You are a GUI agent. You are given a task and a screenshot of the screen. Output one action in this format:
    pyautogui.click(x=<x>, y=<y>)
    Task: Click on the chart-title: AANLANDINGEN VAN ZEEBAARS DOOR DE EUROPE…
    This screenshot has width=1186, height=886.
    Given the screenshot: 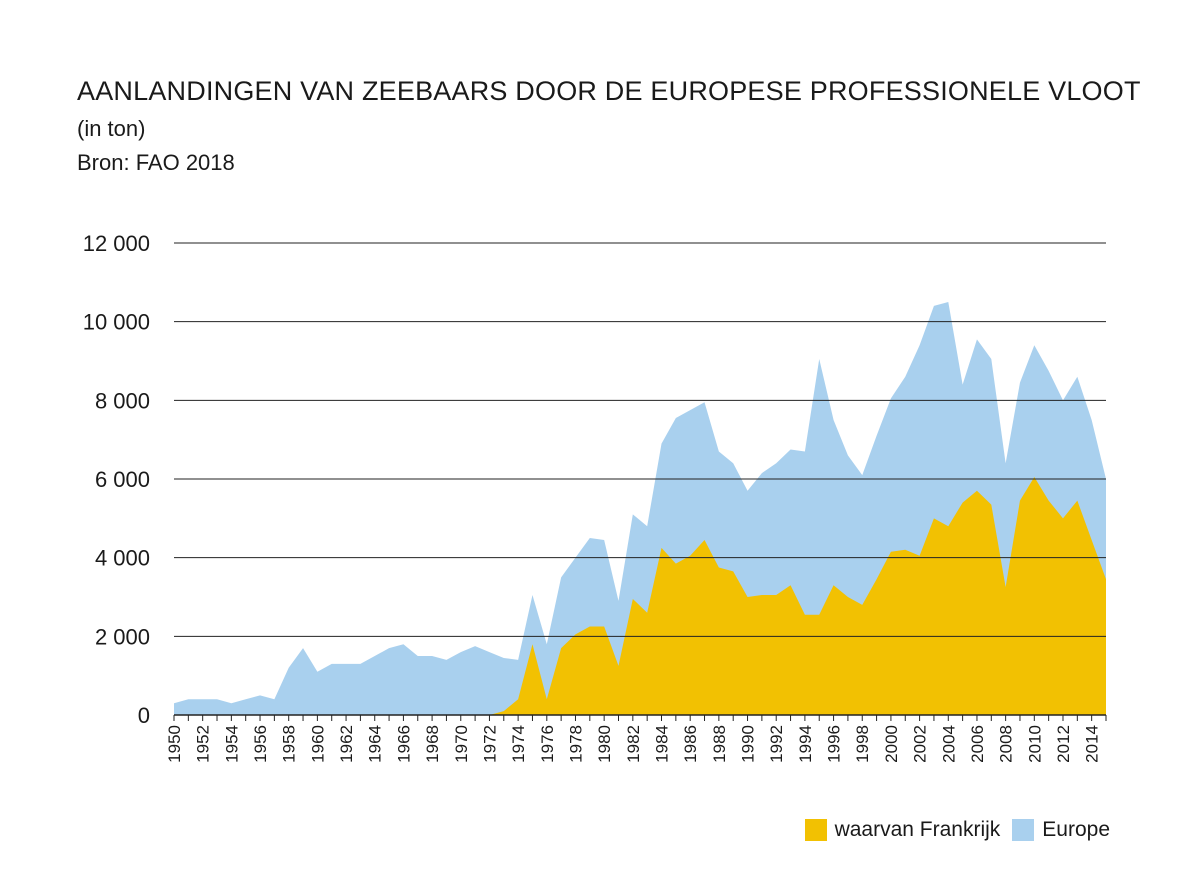 What is the action you would take?
    pyautogui.click(x=609, y=91)
    